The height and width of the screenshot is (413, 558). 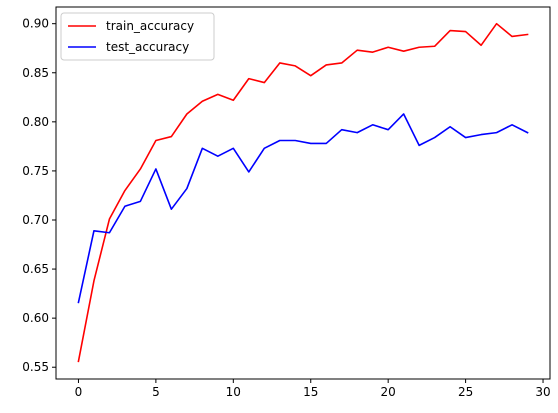 I want to click on y-tick-label: 0.55, so click(x=35, y=367).